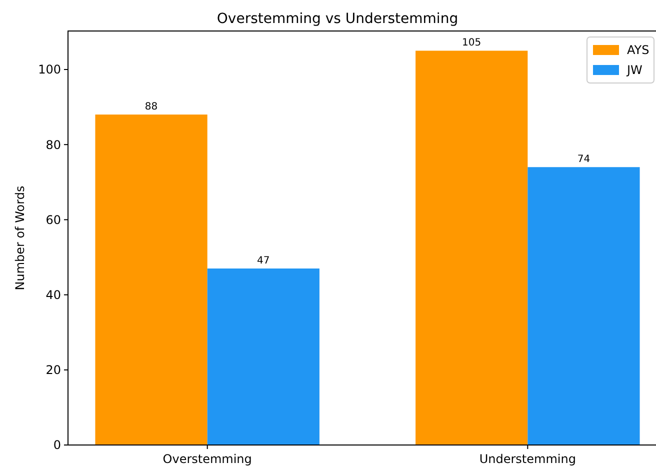 This screenshot has width=656, height=469. Describe the element at coordinates (207, 459) in the screenshot. I see `x-tick-label: Overstemming` at that location.